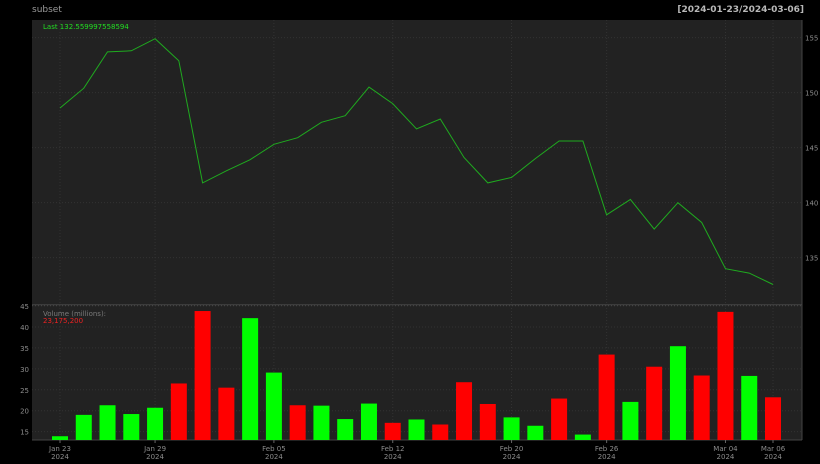  What do you see at coordinates (63, 321) in the screenshot?
I see `volume-legend-value: 23,175,200` at bounding box center [63, 321].